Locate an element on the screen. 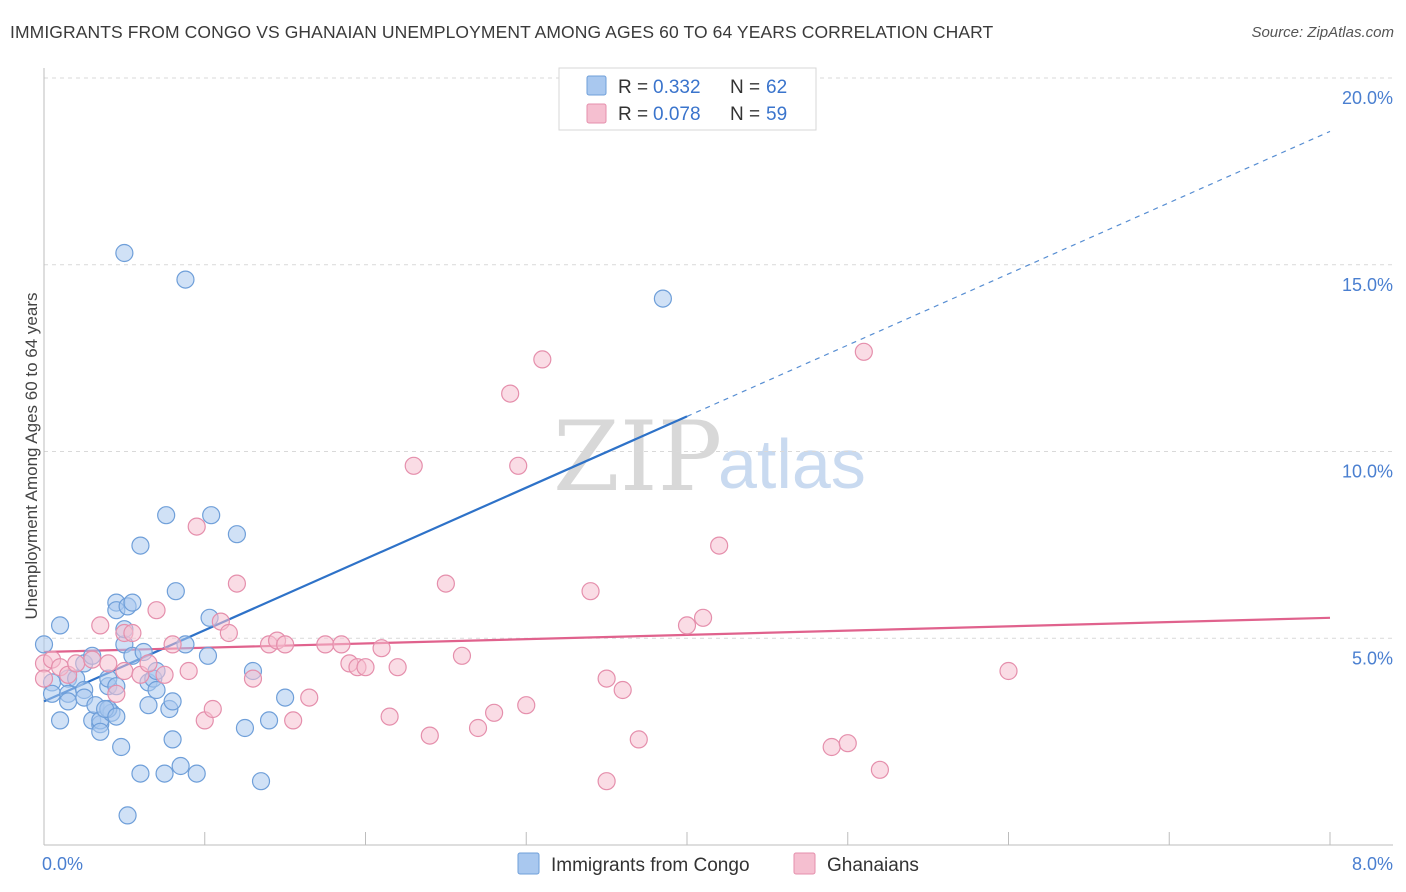 This screenshot has width=1406, height=892. legend-pink-n-label: N = is located at coordinates (745, 114).